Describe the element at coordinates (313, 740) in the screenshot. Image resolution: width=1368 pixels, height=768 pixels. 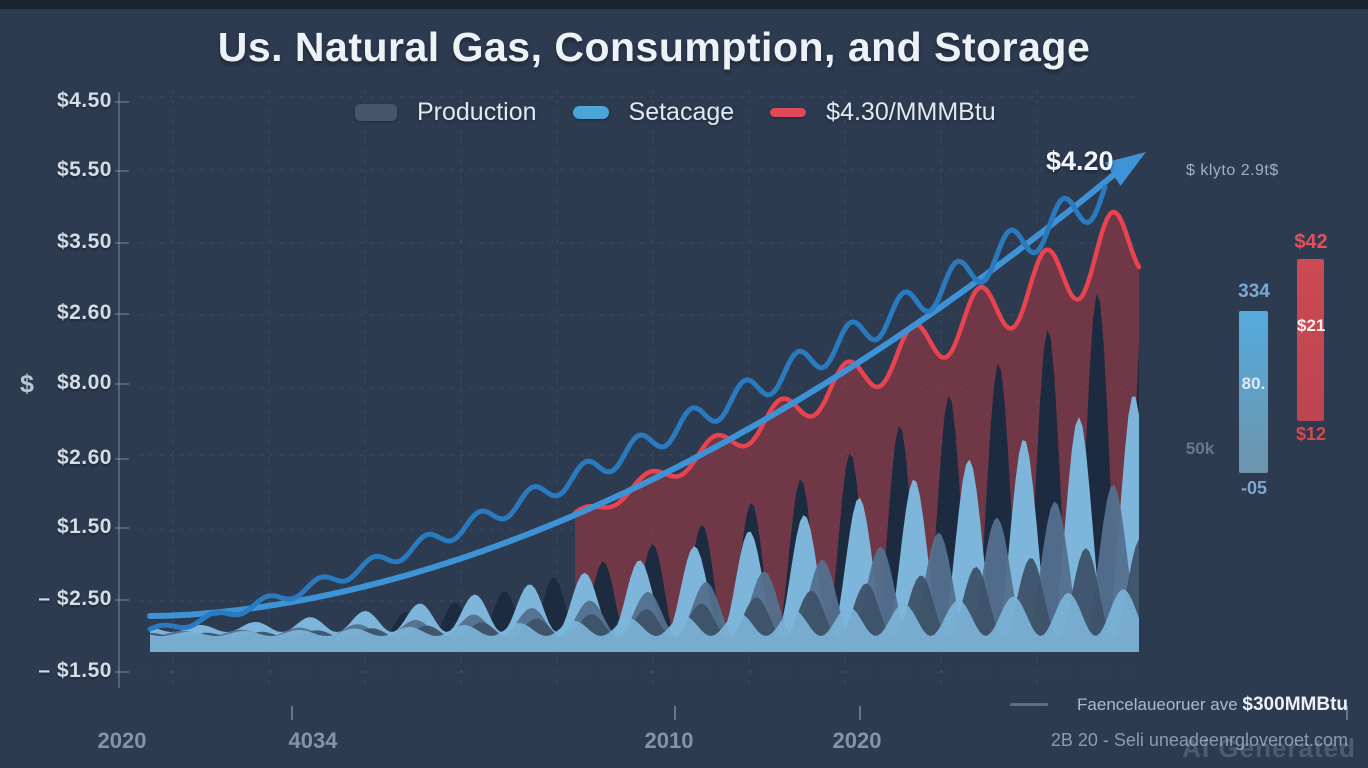
I see `x-axis-label: 4034` at that location.